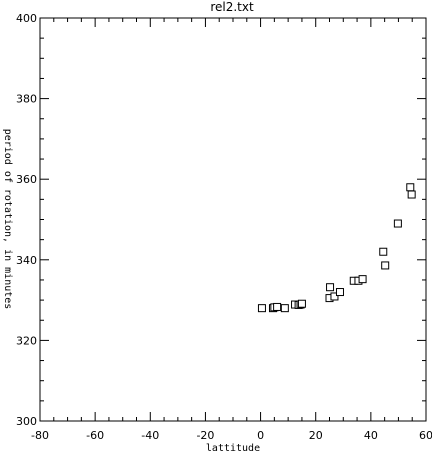 This screenshot has height=452, width=432. I want to click on y-axis-label: period of rotation, in minutes, so click(7, 219).